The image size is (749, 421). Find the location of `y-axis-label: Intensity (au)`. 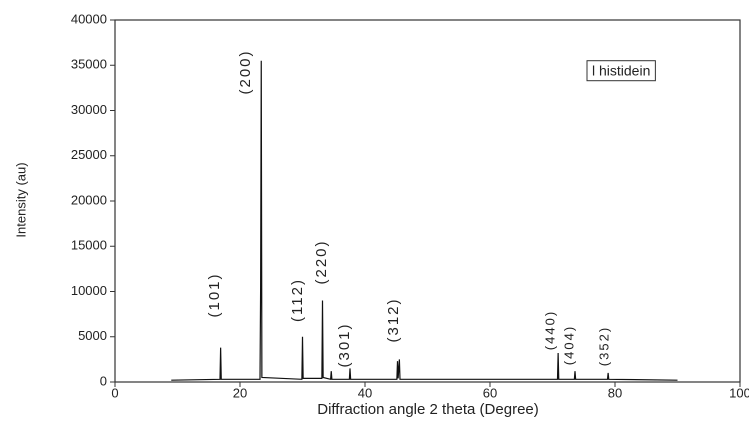

y-axis-label: Intensity (au) is located at coordinates (20, 199).